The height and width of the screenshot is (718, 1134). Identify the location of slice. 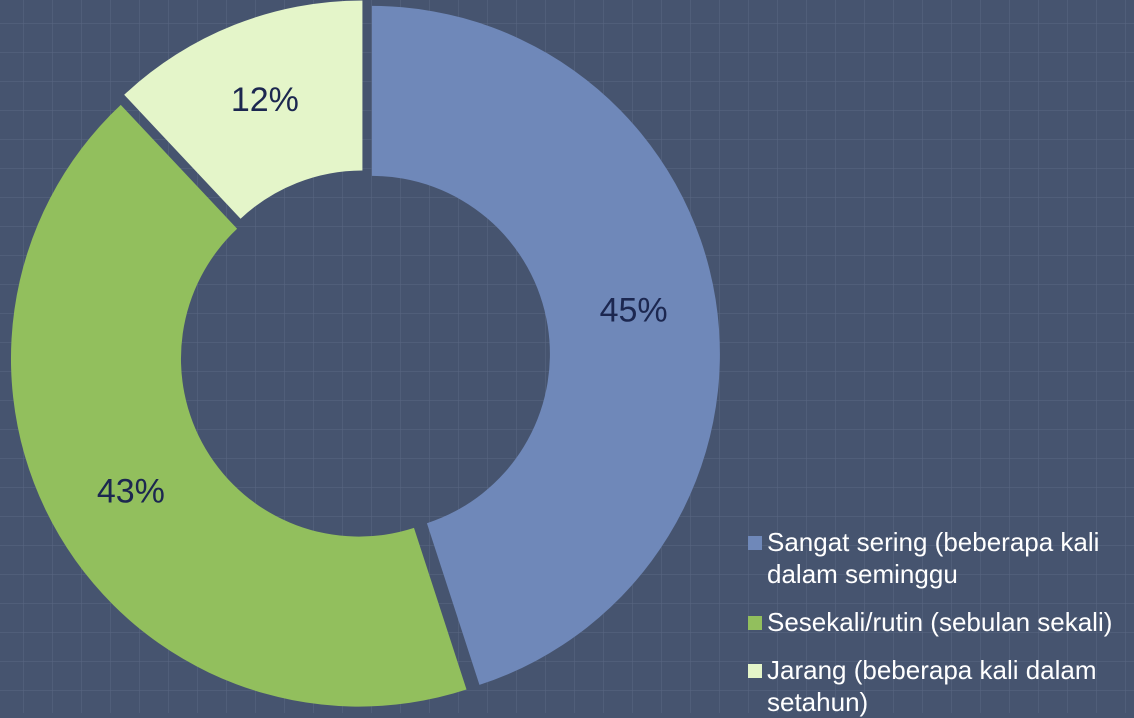
(243, 109).